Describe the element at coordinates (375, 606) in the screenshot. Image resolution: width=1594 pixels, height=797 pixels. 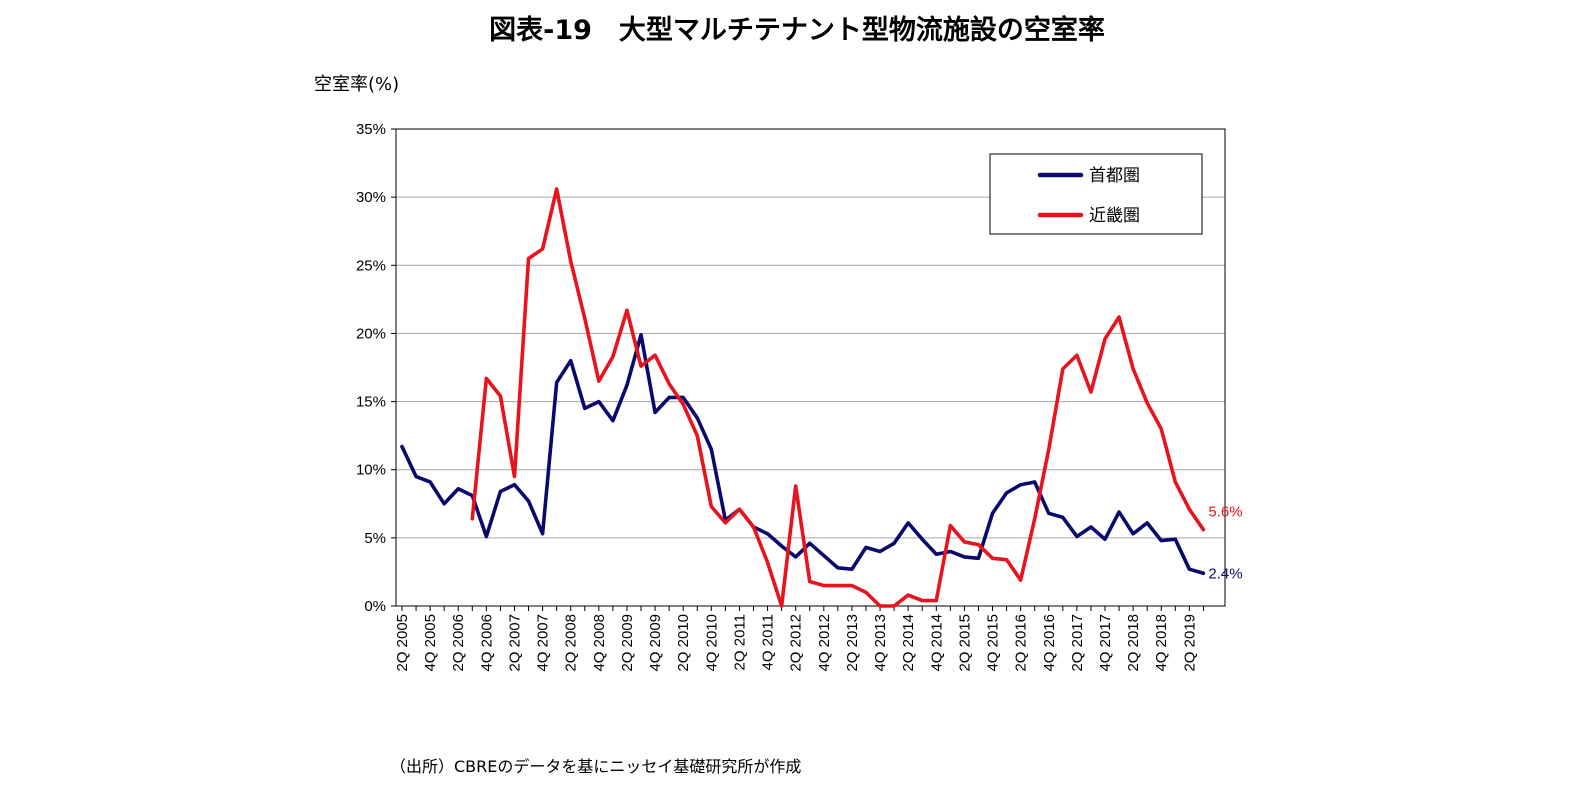
I see `y-tick-label: 0%` at that location.